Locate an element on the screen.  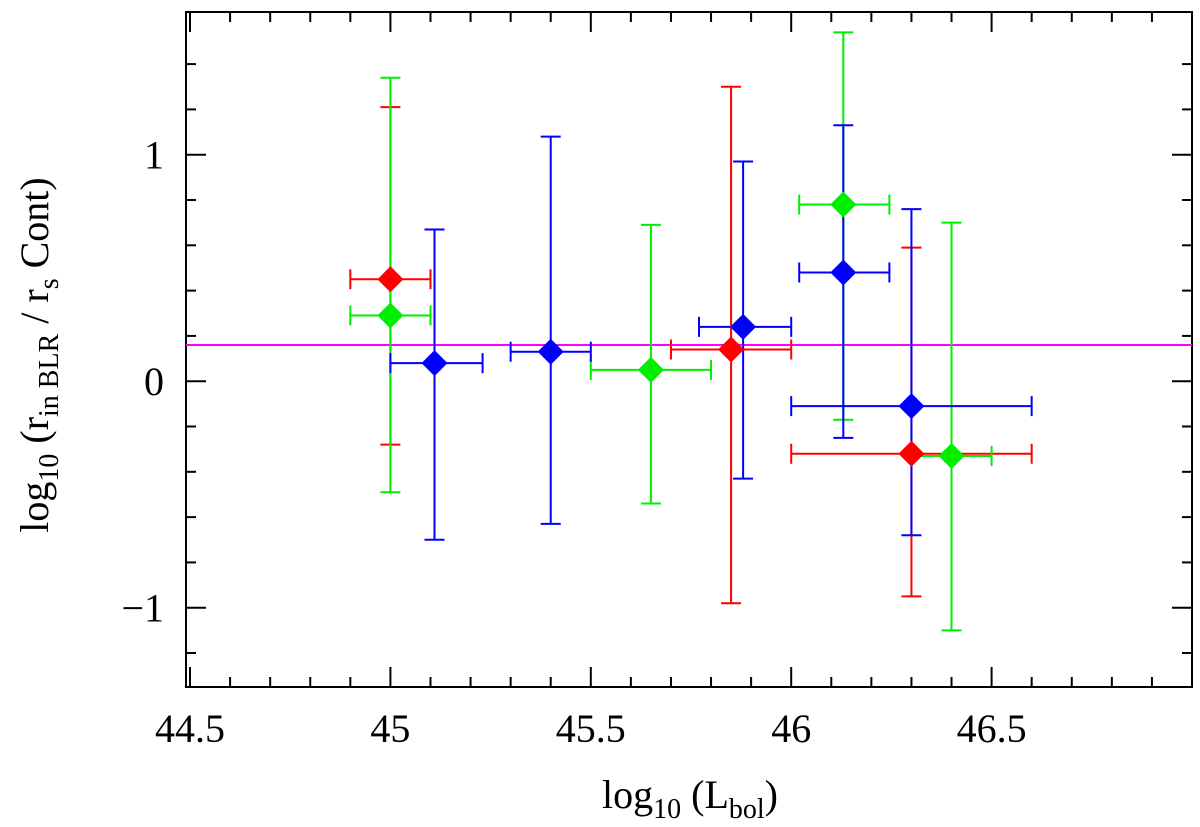
x-axis-label-sub: 10 is located at coordinates (667, 809).